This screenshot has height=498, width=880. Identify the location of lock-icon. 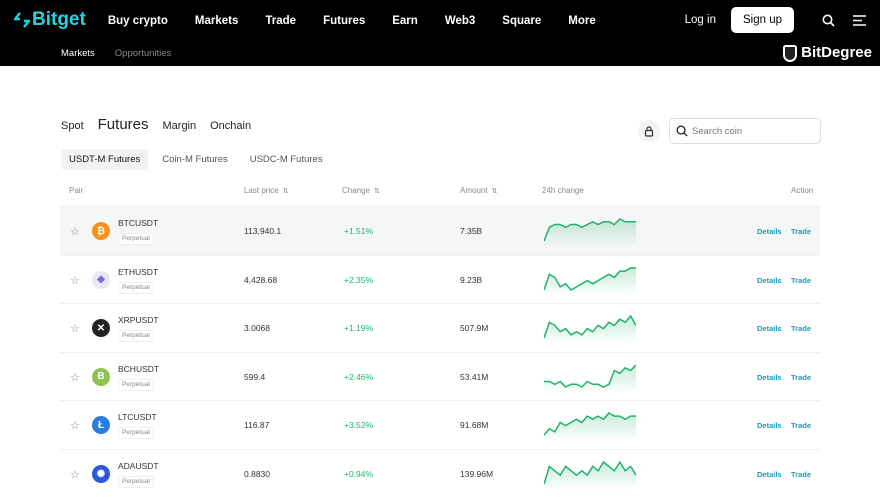
(649, 131).